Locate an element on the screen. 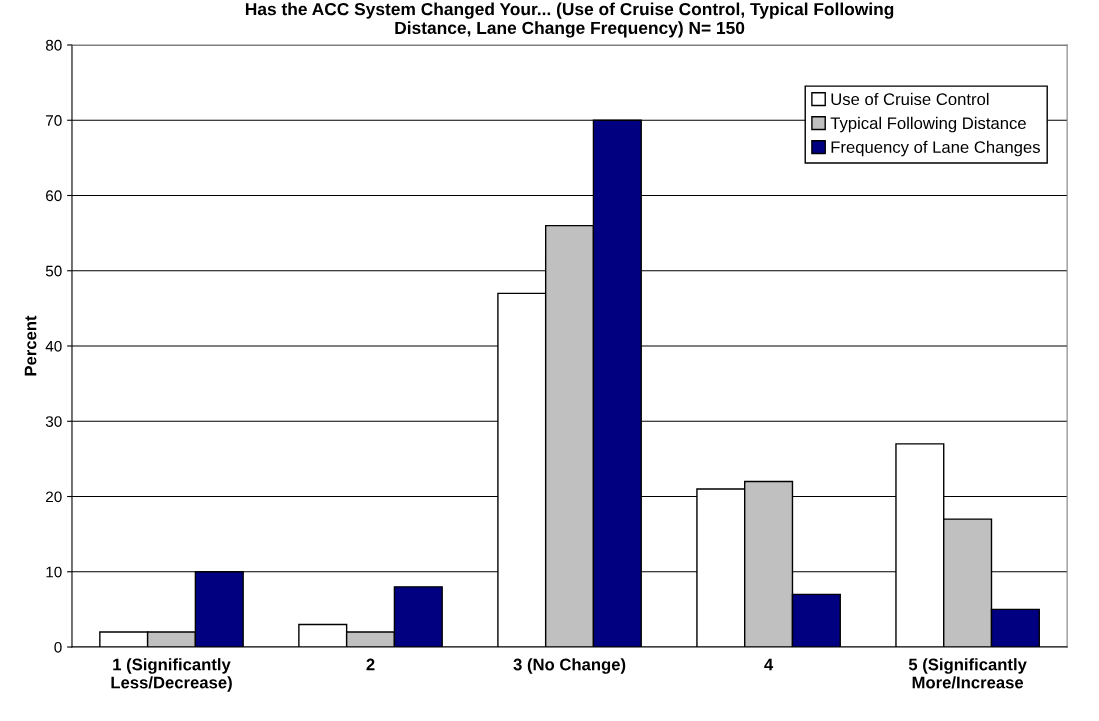  y-tick-label: 60 is located at coordinates (54, 196).